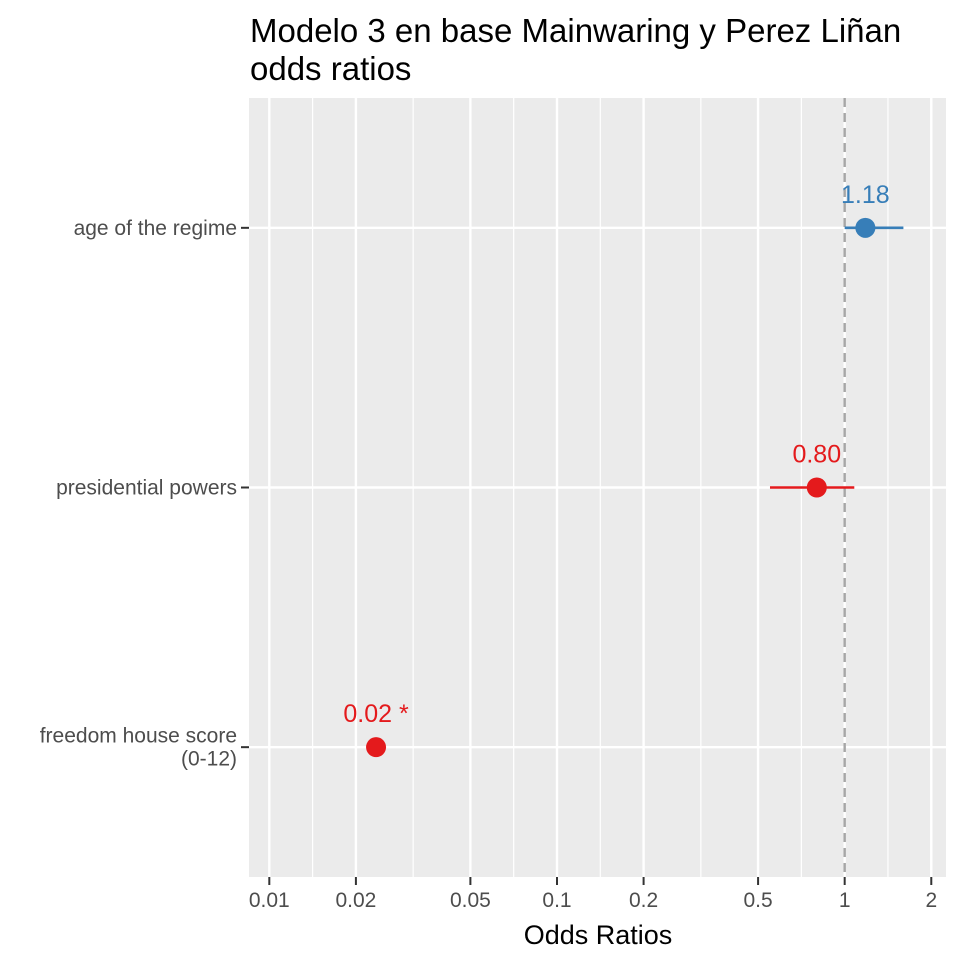 The width and height of the screenshot is (960, 960). What do you see at coordinates (816, 455) in the screenshot?
I see `data-label-1: 0.80` at bounding box center [816, 455].